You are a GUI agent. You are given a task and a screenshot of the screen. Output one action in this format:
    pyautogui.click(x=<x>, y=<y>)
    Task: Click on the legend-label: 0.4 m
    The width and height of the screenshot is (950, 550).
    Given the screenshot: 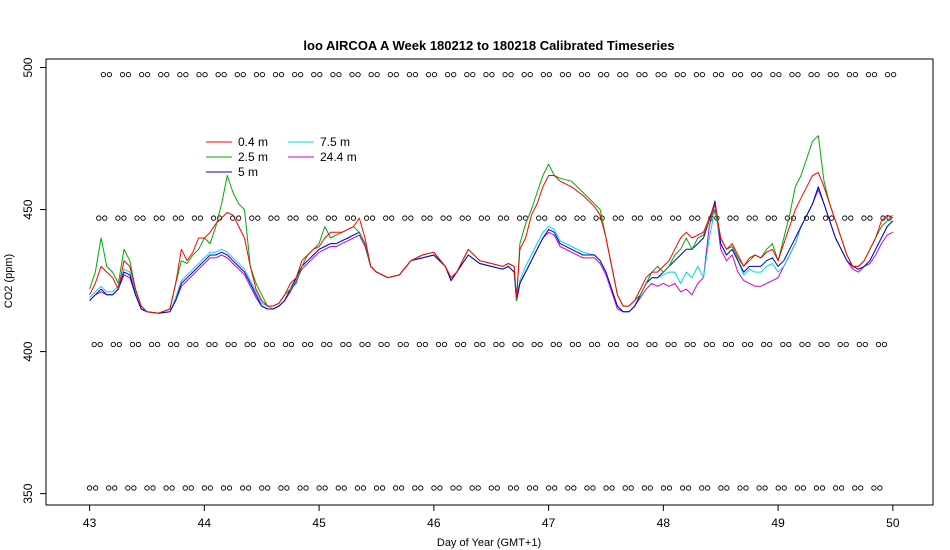 What is the action you would take?
    pyautogui.click(x=253, y=142)
    